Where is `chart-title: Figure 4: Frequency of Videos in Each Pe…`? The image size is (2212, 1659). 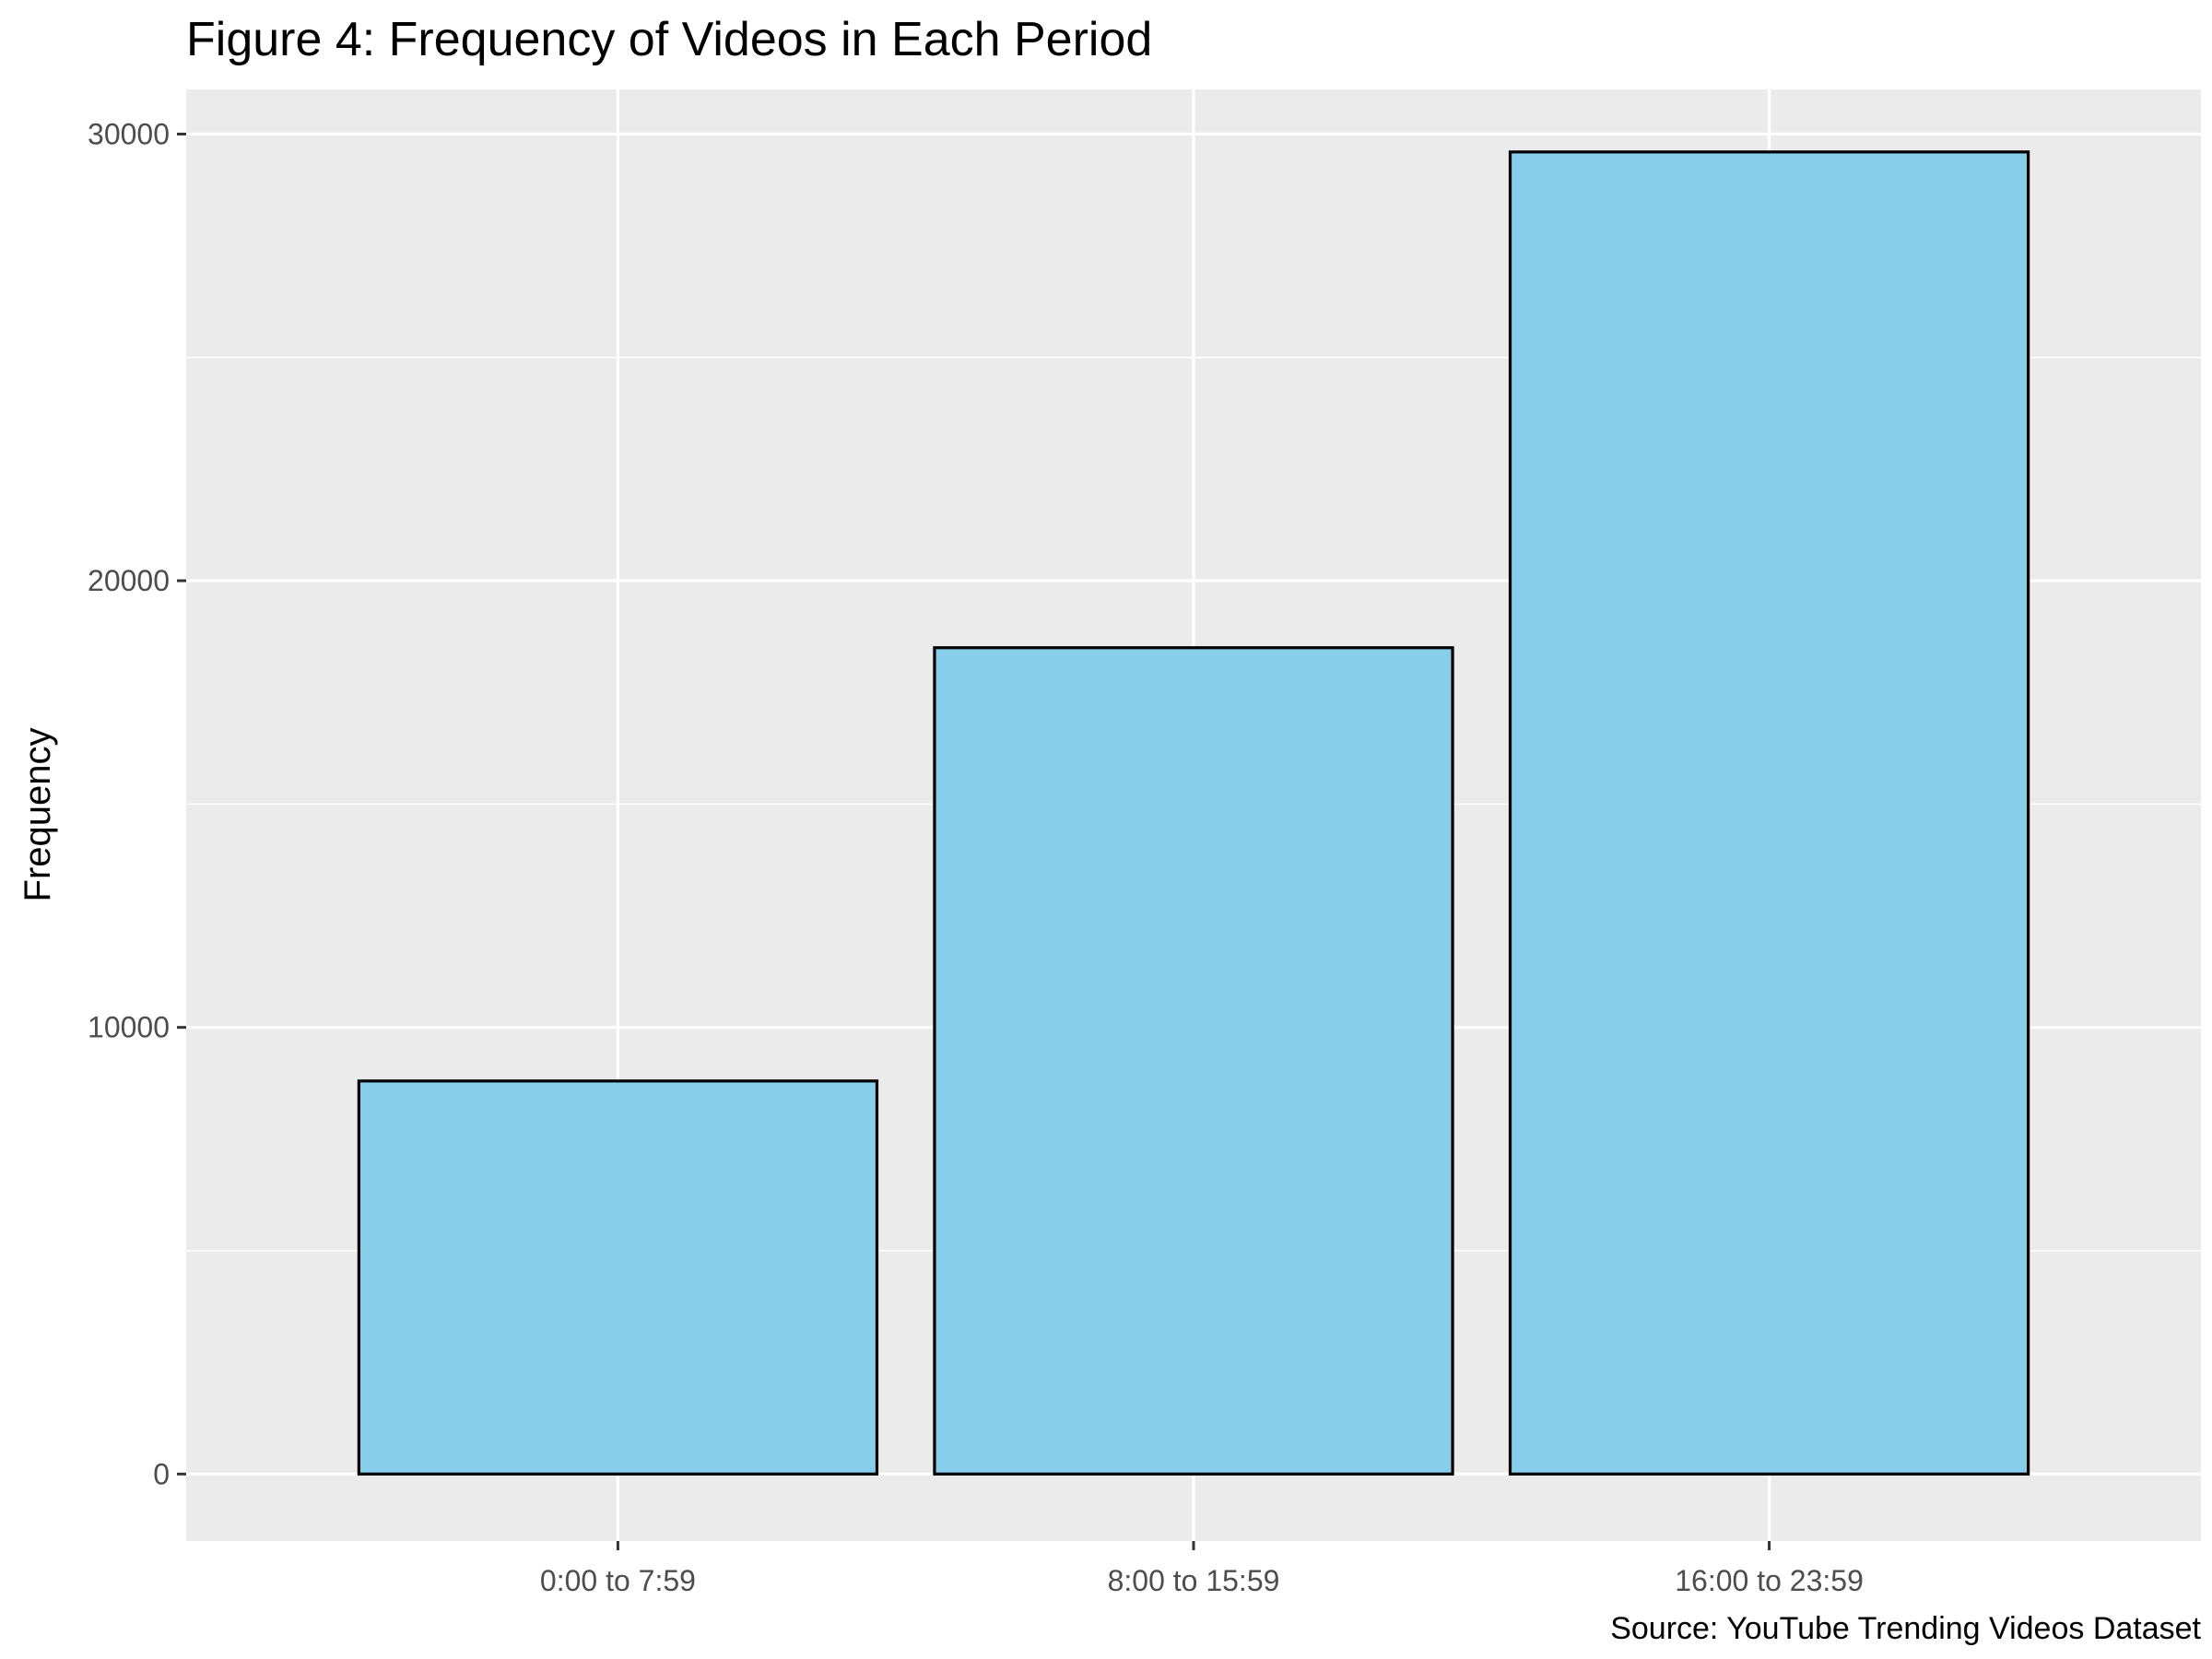 chart-title: Figure 4: Frequency of Videos in Each Pe… is located at coordinates (669, 39).